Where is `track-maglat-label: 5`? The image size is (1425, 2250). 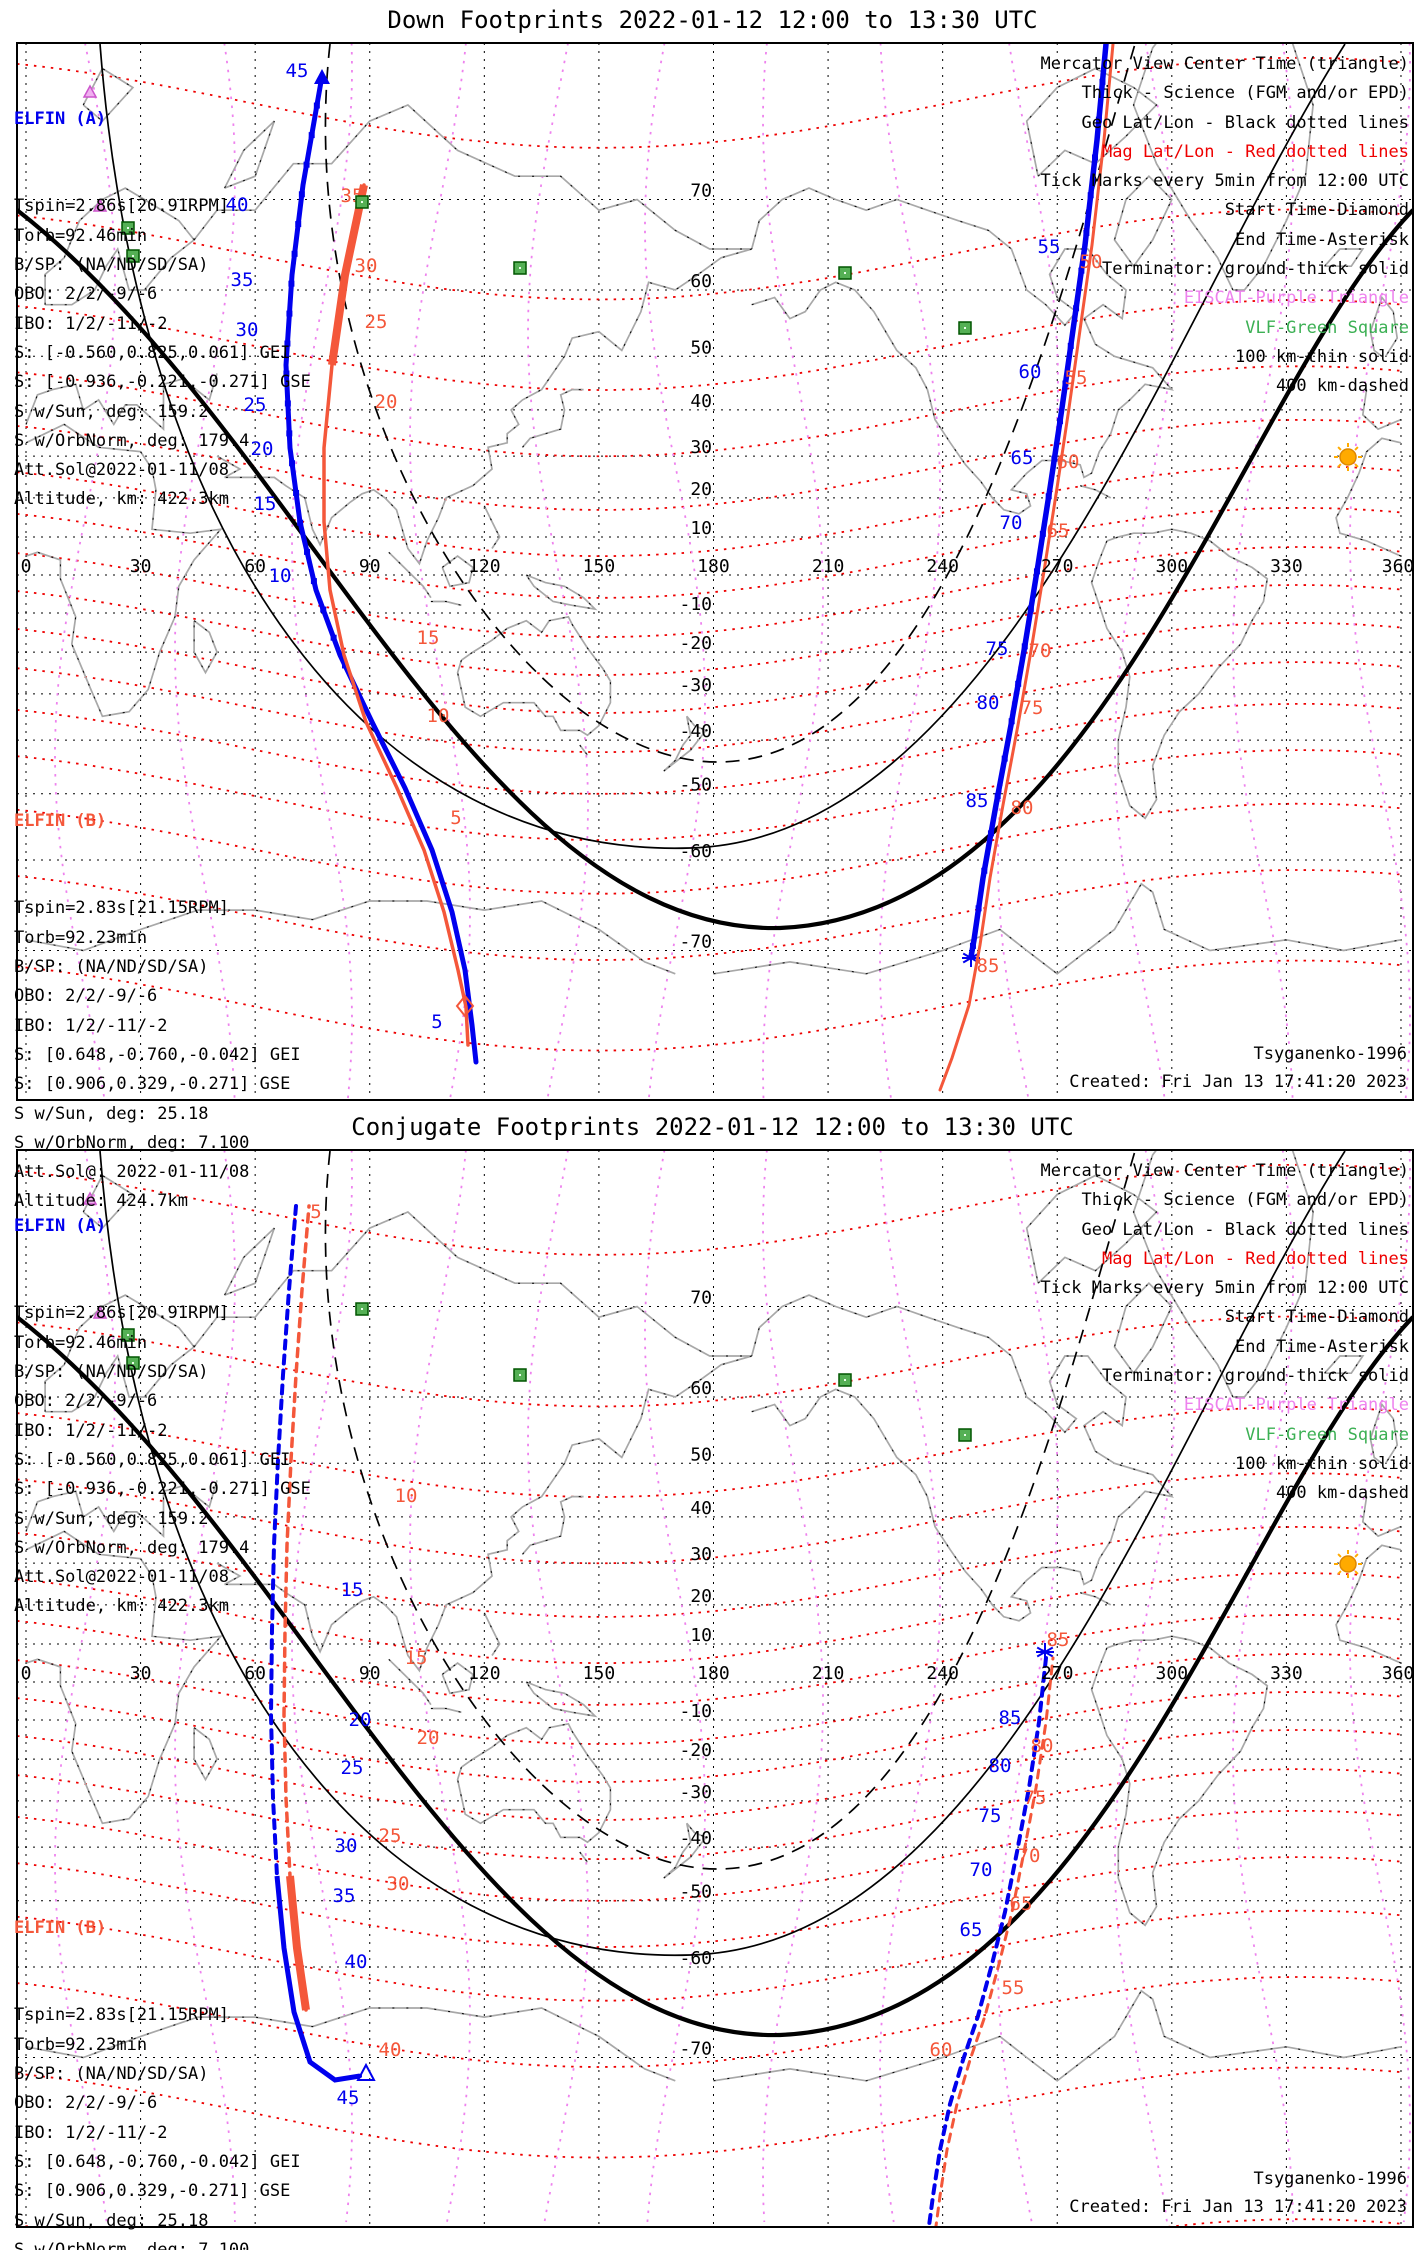
track-maglat-label: 5 is located at coordinates (436, 1022).